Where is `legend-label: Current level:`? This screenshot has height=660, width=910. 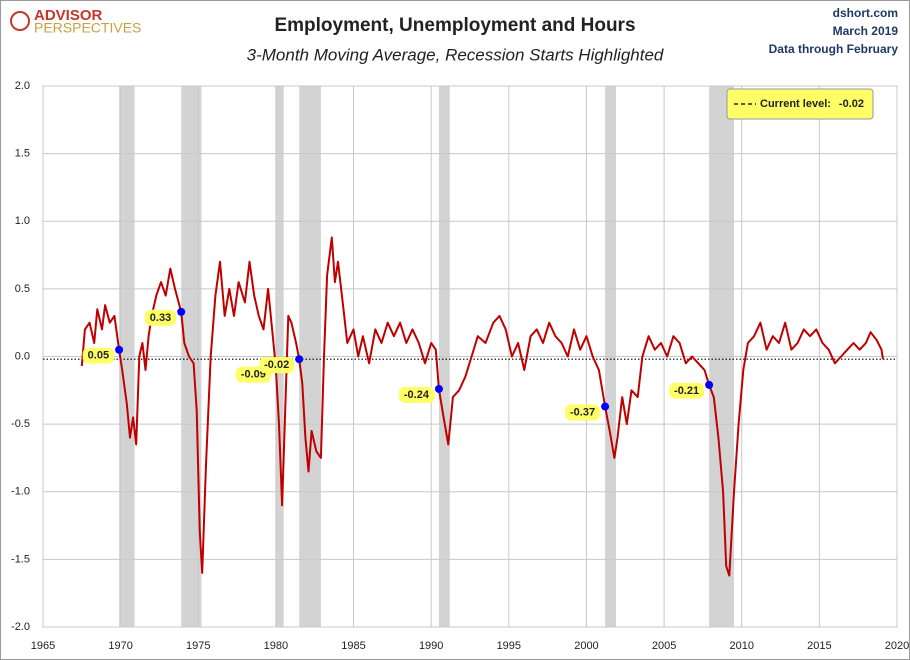 legend-label: Current level: is located at coordinates (795, 104).